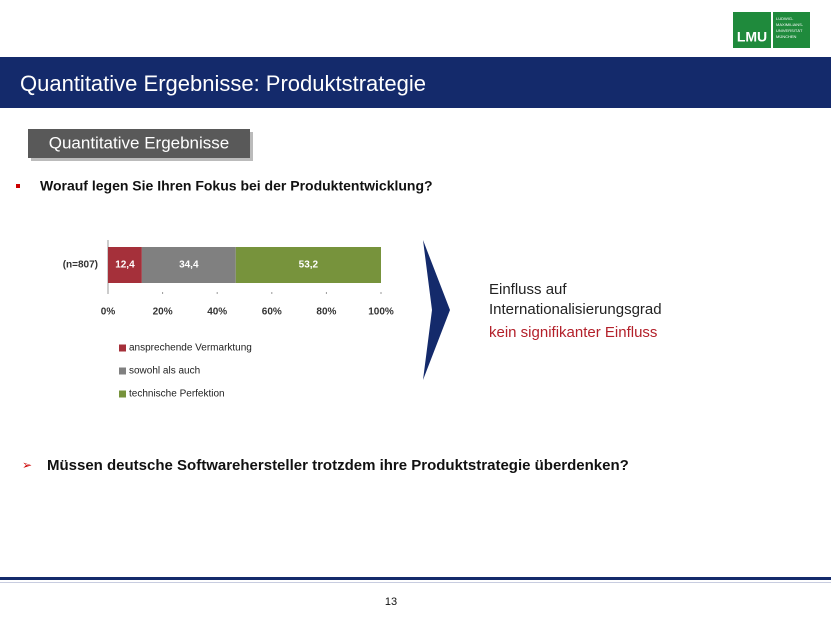 This screenshot has height=623, width=831. I want to click on logo-mark, so click(752, 30).